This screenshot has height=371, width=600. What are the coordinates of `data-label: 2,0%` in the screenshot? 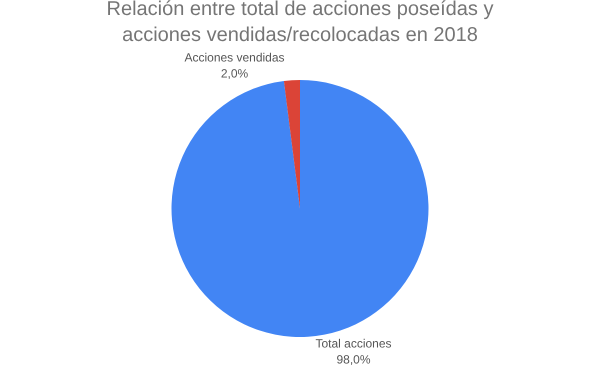 It's located at (234, 73).